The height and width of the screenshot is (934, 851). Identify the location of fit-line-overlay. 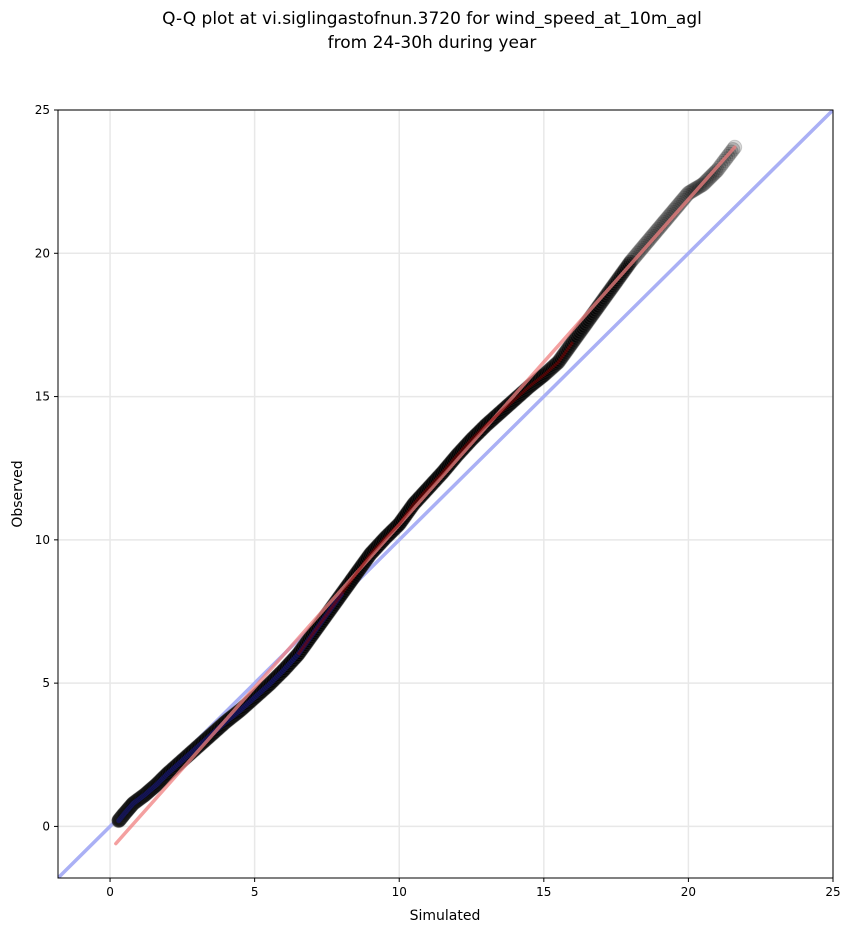
(435, 498).